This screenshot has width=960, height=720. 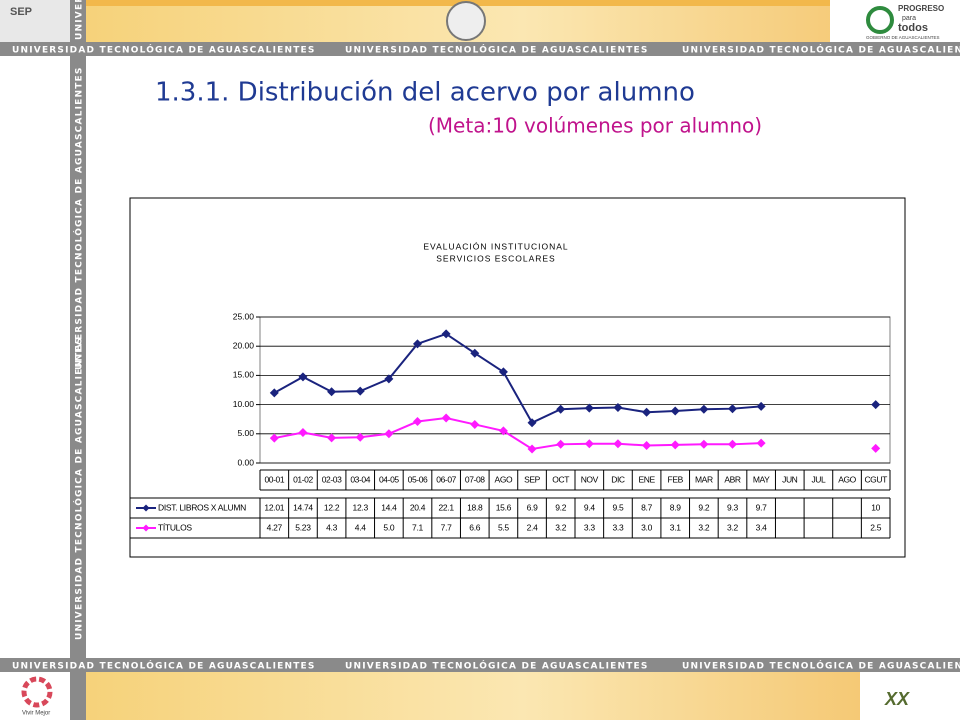 What do you see at coordinates (646, 527) in the screenshot?
I see `data-label: 3.0` at bounding box center [646, 527].